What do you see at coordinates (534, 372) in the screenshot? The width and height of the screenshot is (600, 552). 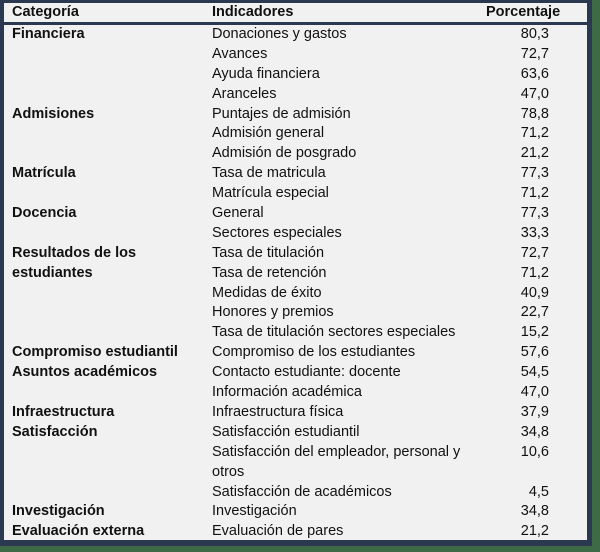 I see `row-percentage: 54,5` at bounding box center [534, 372].